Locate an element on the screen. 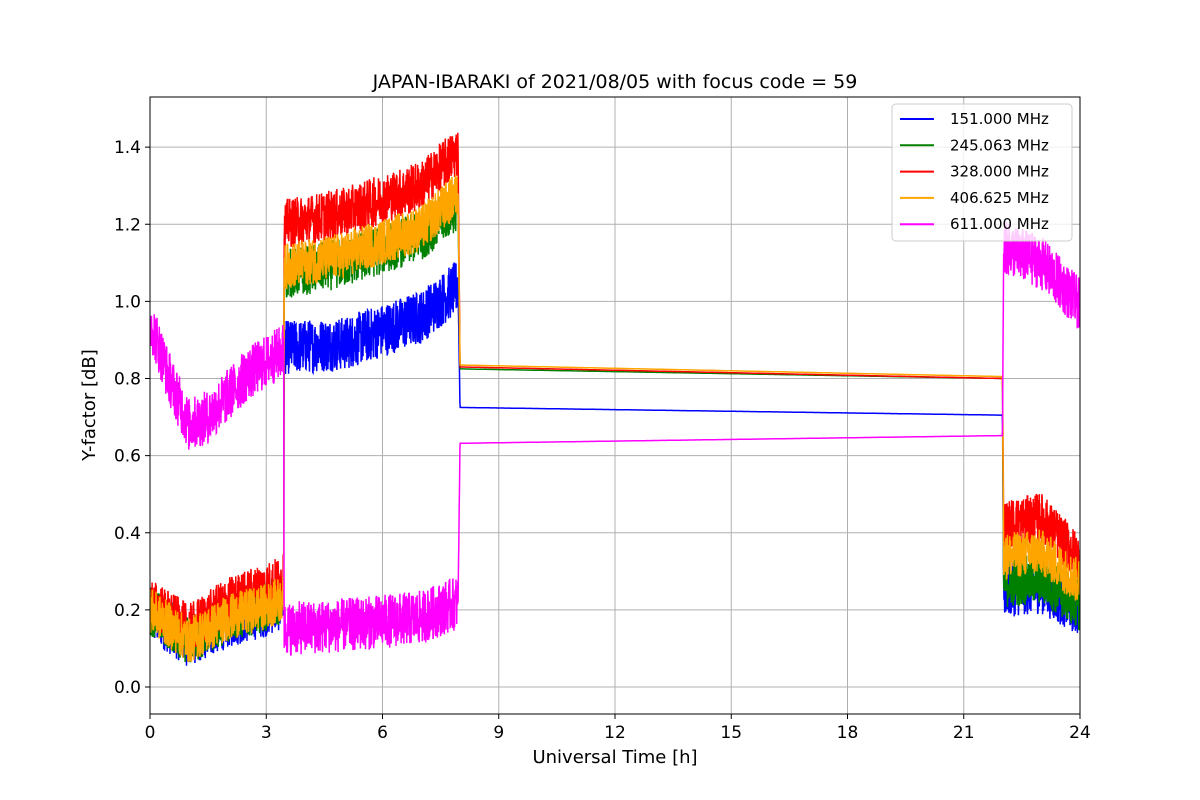 This screenshot has height=800, width=1200. x-axis-title: Universal Time [h] is located at coordinates (614, 757).